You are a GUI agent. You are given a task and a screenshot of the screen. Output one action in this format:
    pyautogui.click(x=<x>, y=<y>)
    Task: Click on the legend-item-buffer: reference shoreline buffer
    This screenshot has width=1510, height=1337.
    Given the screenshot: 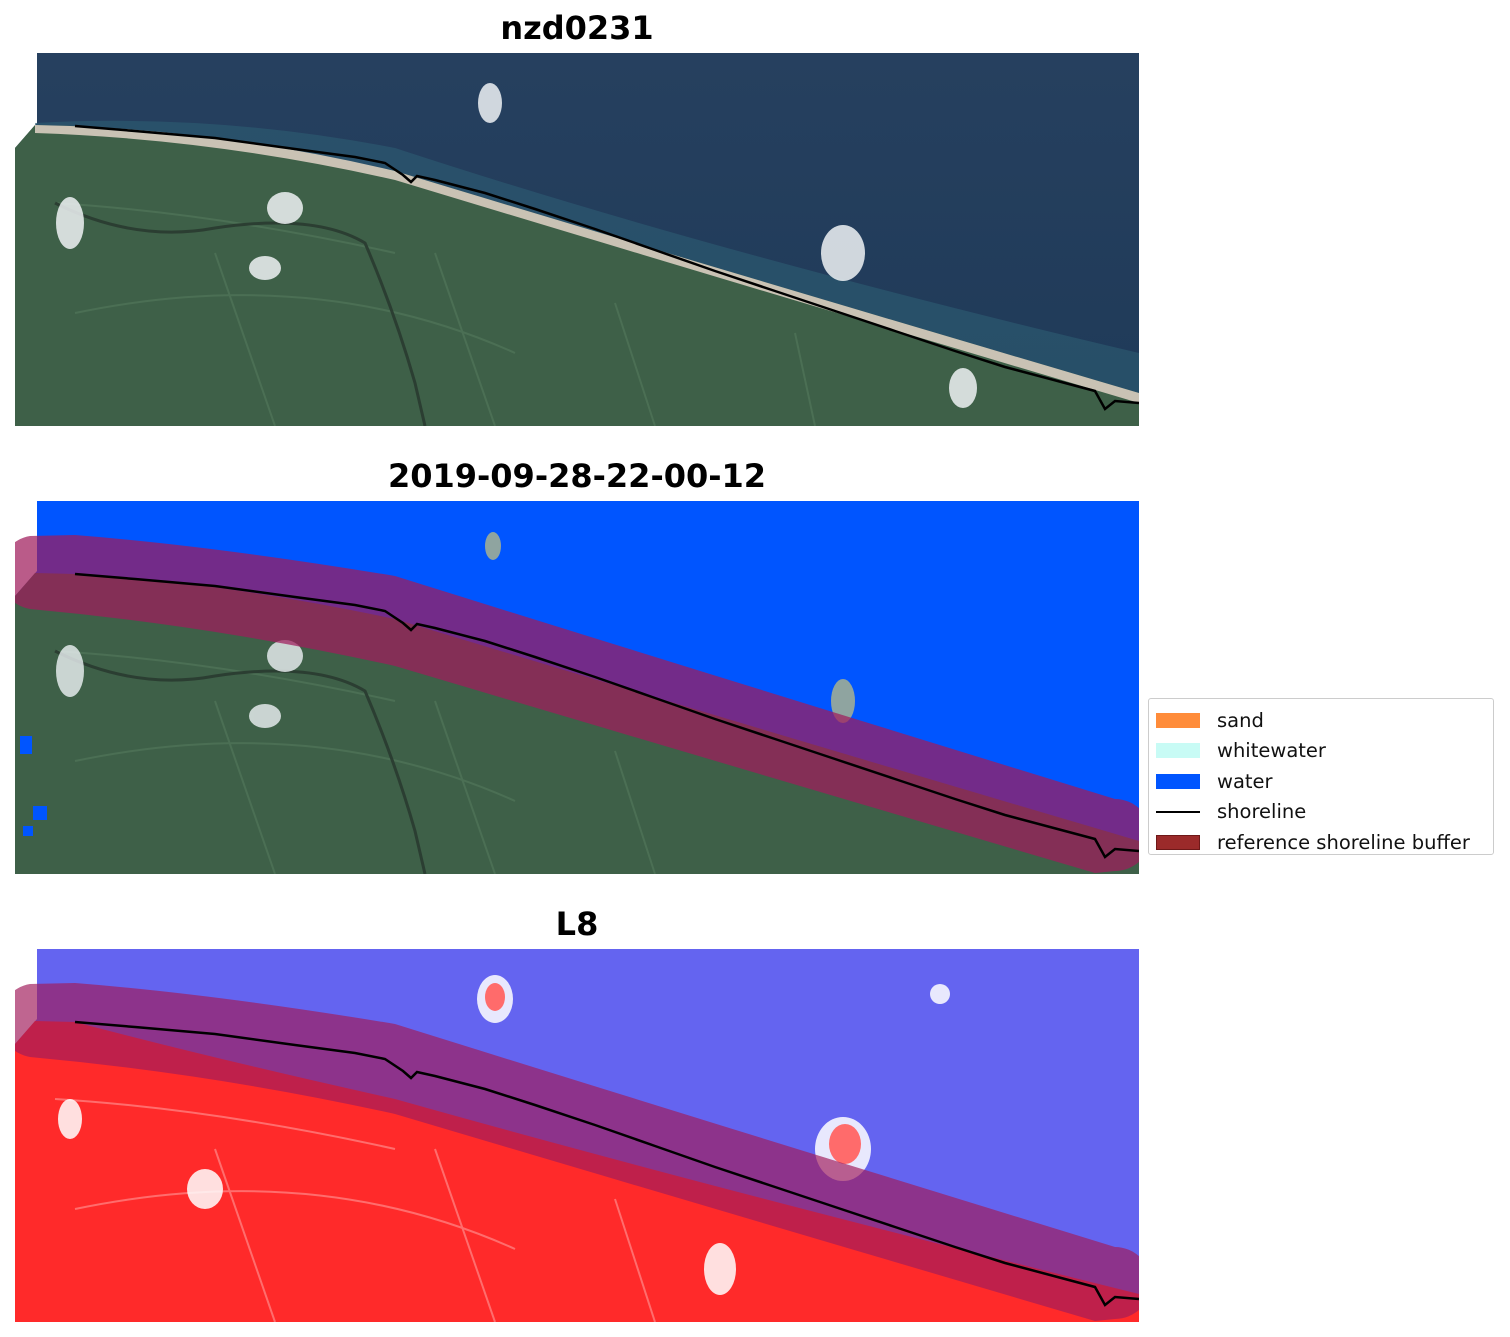 What is the action you would take?
    pyautogui.click(x=1321, y=842)
    